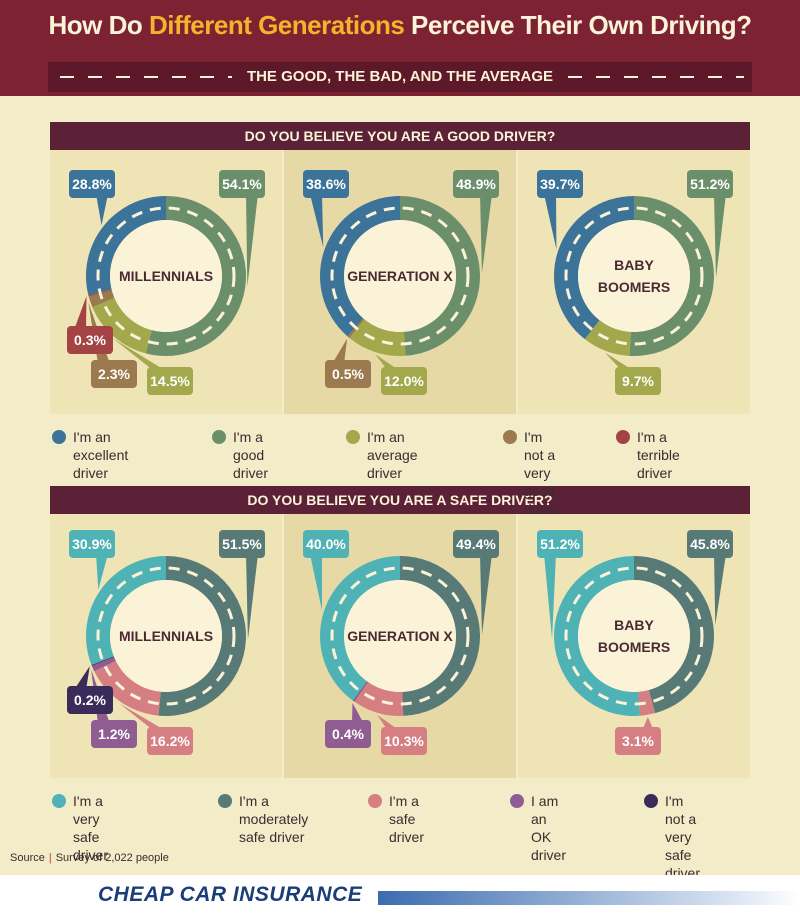 The height and width of the screenshot is (920, 800). I want to click on subtitle: THE GOOD, THE BAD, AND THE AVERAGE, so click(400, 76).